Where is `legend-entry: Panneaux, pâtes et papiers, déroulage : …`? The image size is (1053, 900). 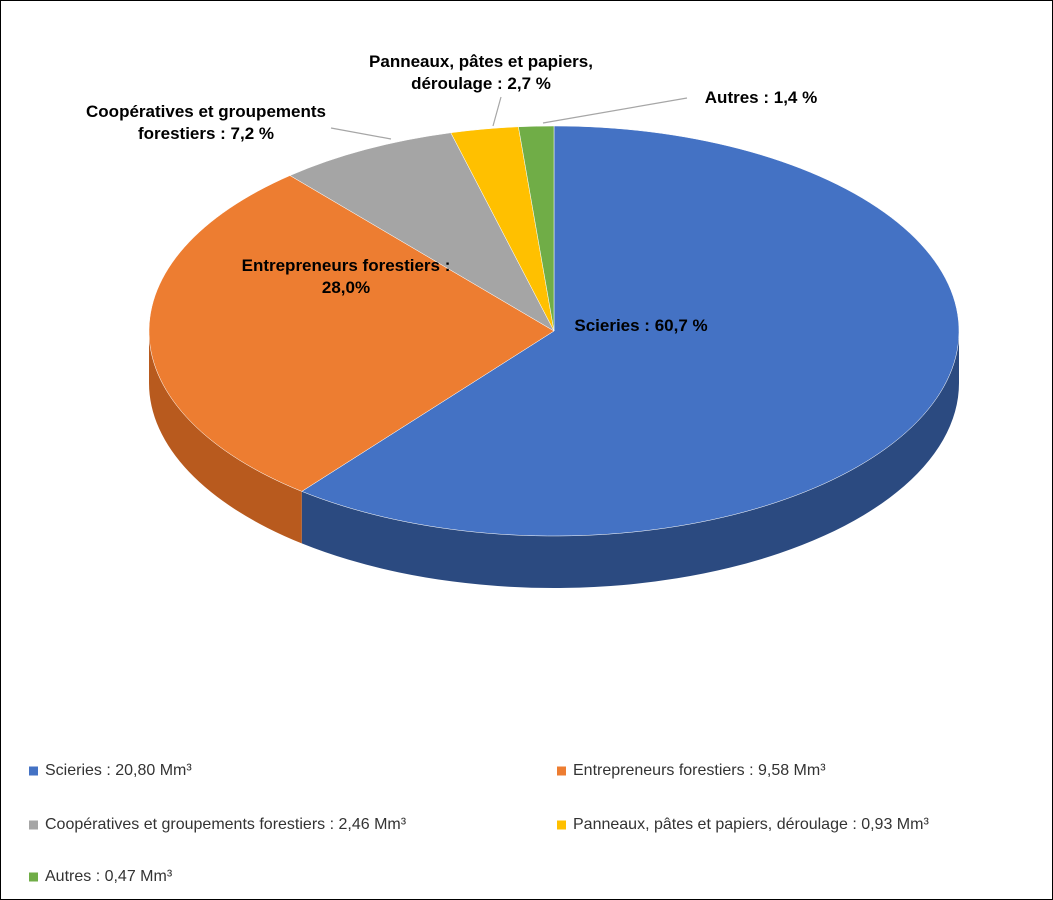
legend-entry: Panneaux, pâtes et papiers, déroulage : … is located at coordinates (751, 824).